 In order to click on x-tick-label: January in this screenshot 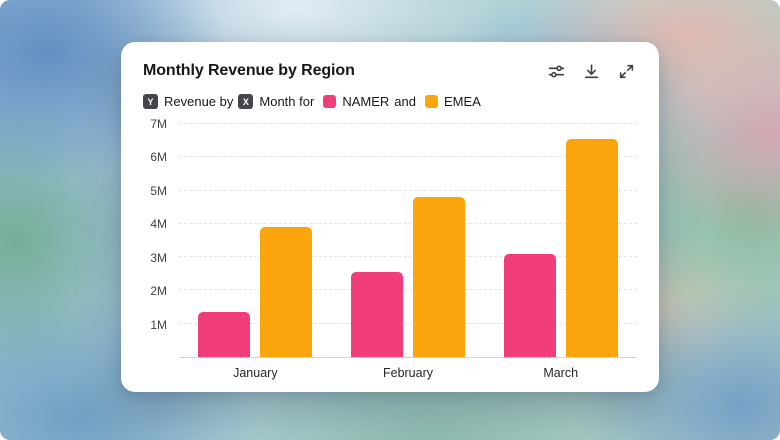, I will do `click(255, 373)`.